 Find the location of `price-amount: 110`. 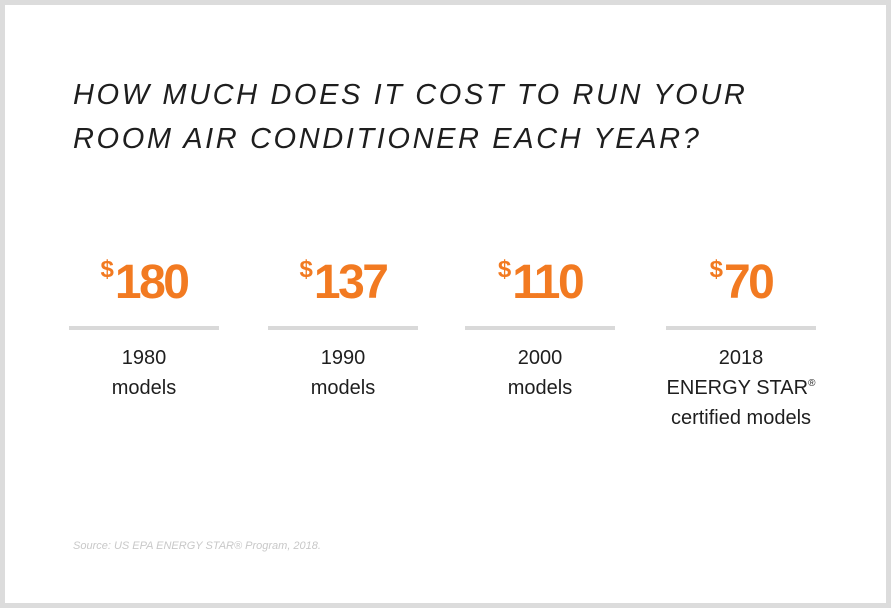

price-amount: 110 is located at coordinates (548, 282).